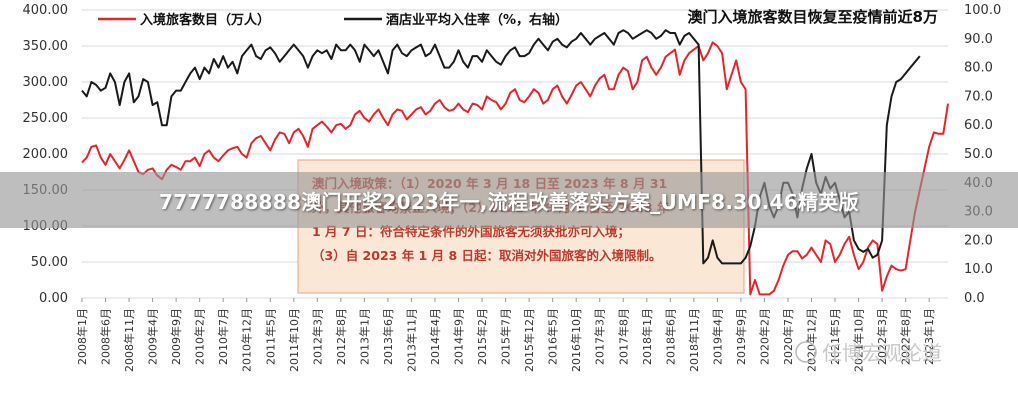  Describe the element at coordinates (341, 336) in the screenshot. I see `x-tick-label: 2012年8月` at that location.